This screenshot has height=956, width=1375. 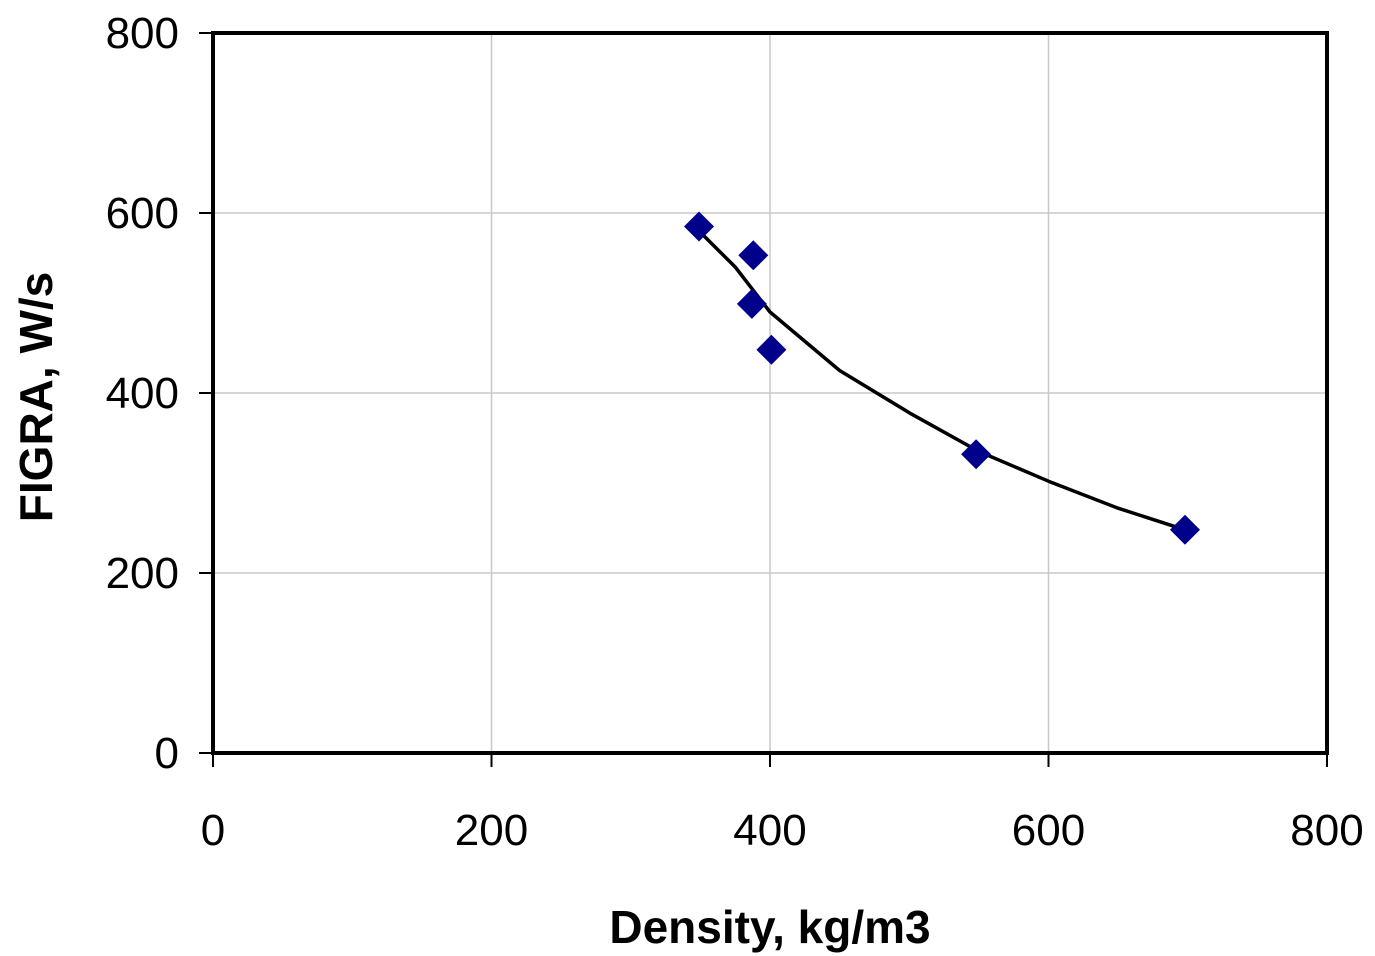 I want to click on x-tick-label: 600, so click(x=1048, y=830).